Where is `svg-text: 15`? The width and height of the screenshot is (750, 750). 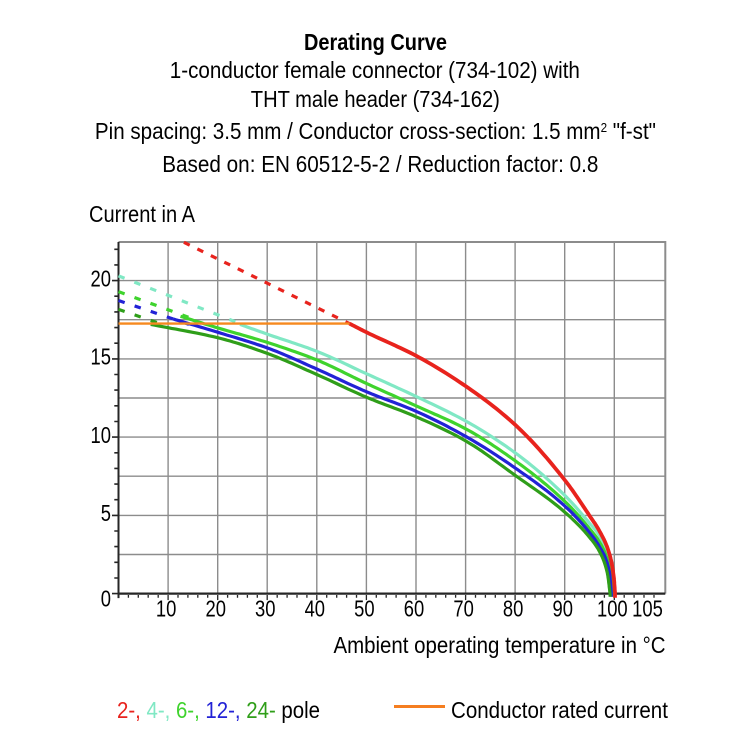
svg-text: 15 is located at coordinates (101, 357).